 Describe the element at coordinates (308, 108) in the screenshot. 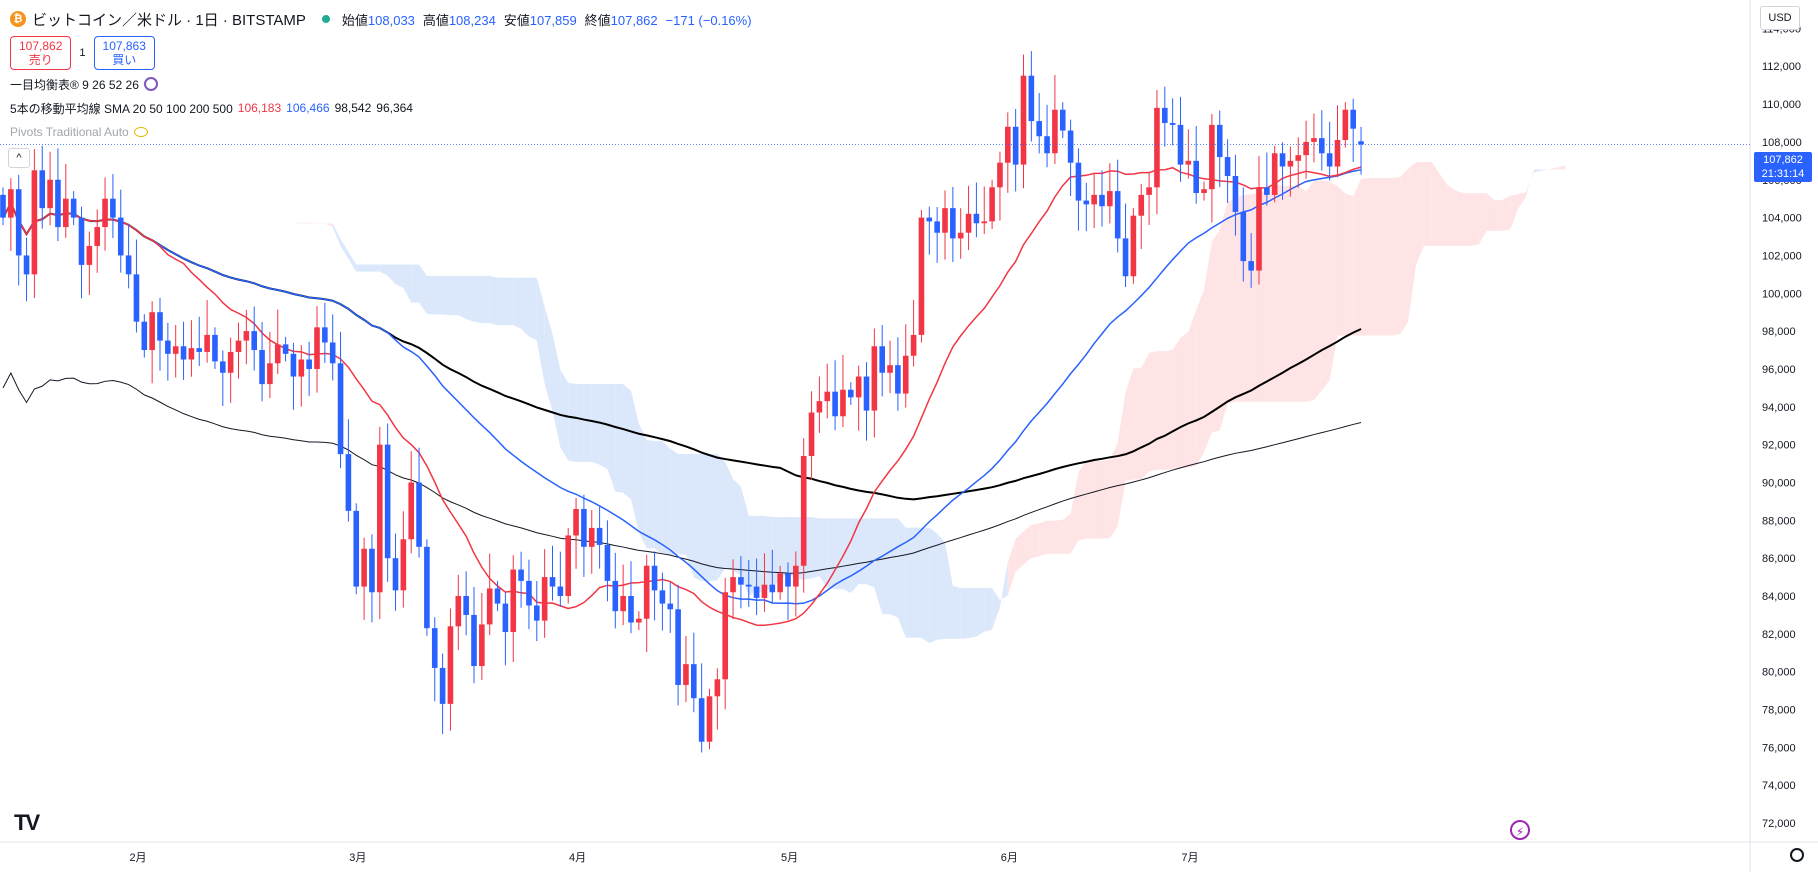

I see `ma50-value: 106,466` at that location.